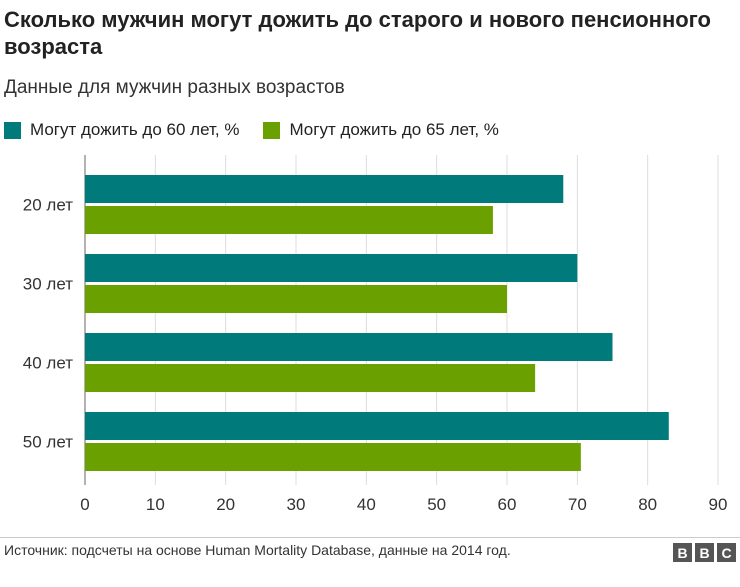 This screenshot has width=740, height=587. I want to click on bbc-logo-letter-2: B, so click(704, 552).